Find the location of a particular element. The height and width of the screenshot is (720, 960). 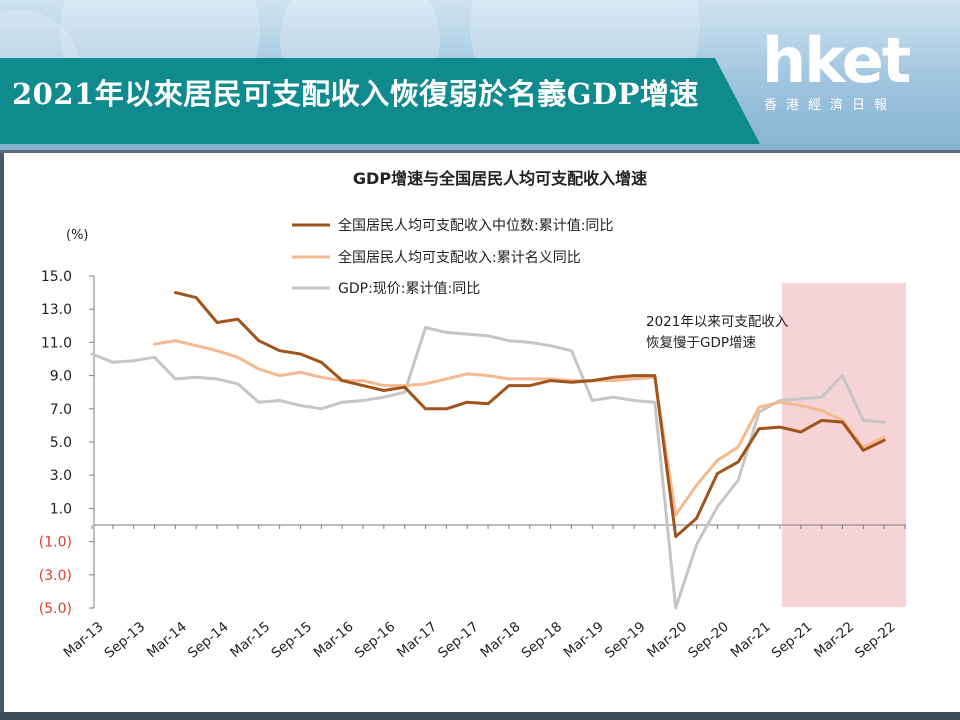

x-tick-label: Sep-15 is located at coordinates (291, 640).